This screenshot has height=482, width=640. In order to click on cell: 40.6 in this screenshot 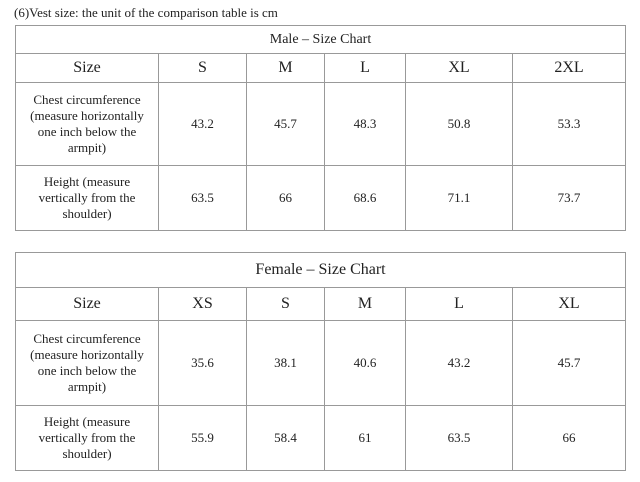, I will do `click(365, 363)`.